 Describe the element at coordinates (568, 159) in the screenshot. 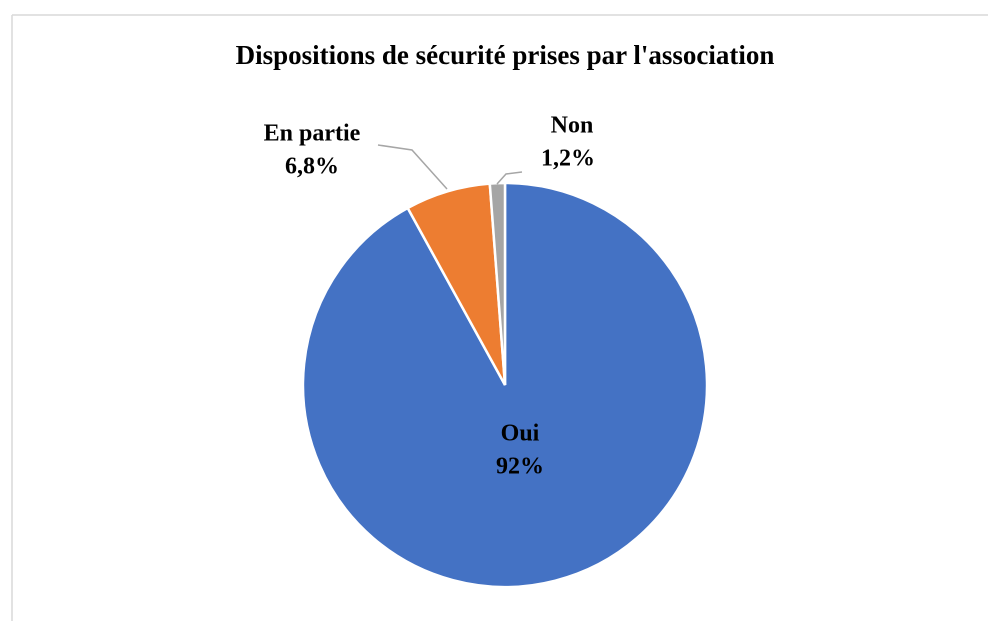

I see `slice-value-label: 1,2%` at that location.